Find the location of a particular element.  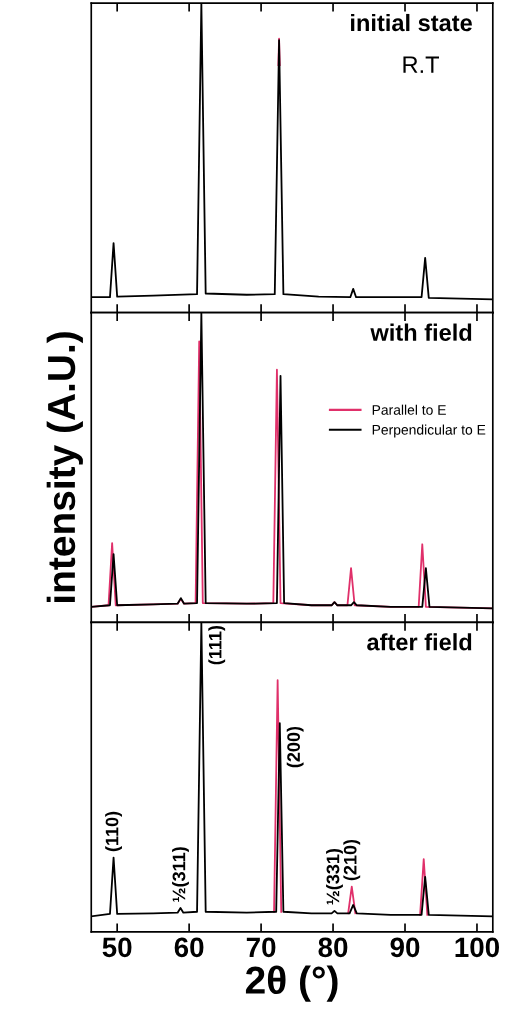

annotation: (110) is located at coordinates (113, 831).